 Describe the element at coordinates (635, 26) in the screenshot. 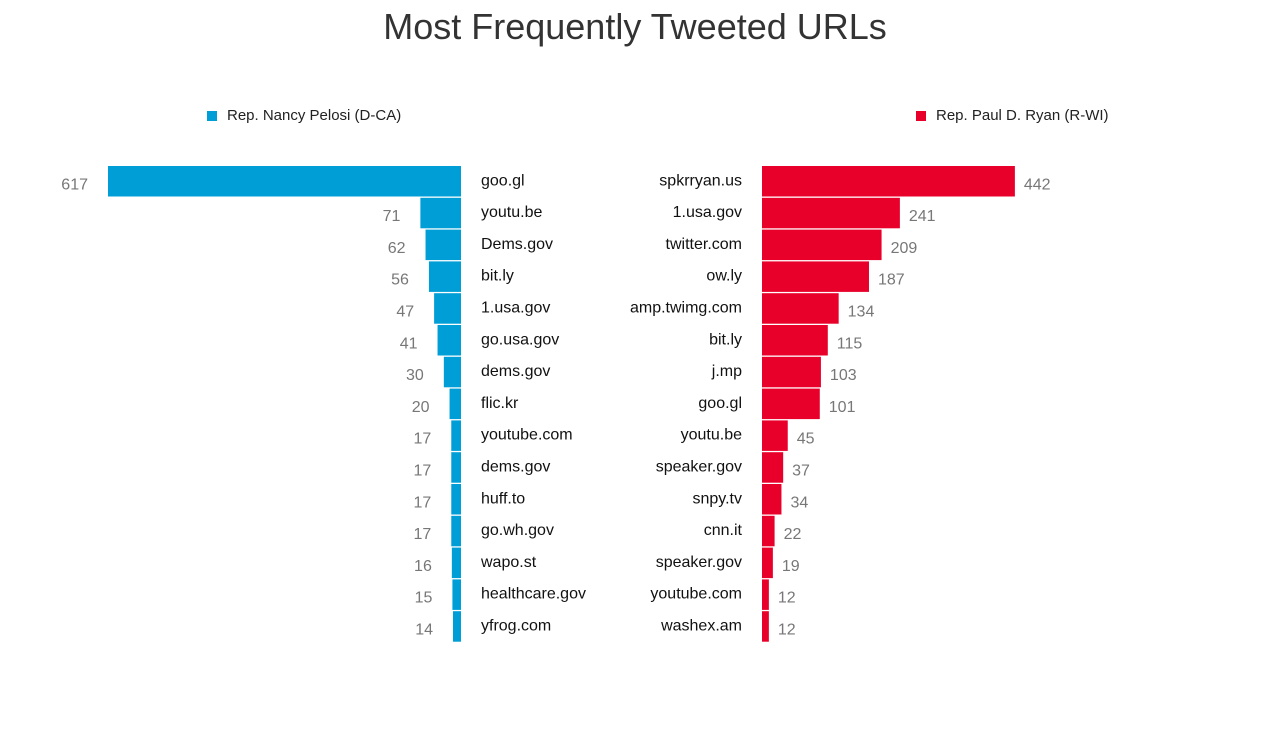

I see `chart-title: Most Frequently Tweeted URLs` at that location.